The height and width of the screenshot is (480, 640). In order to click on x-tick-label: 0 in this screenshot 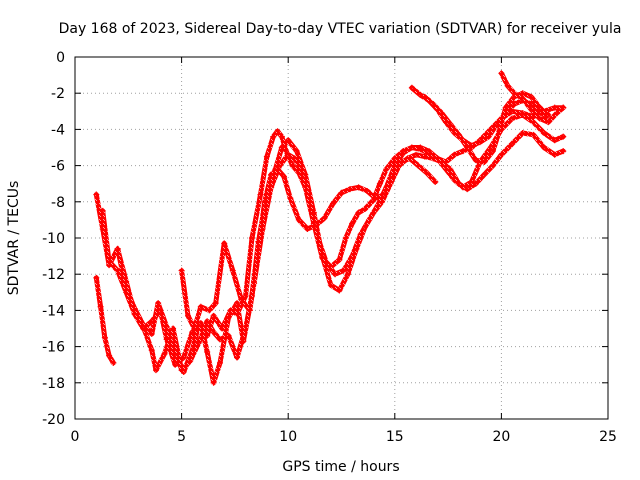, I will do `click(75, 437)`.